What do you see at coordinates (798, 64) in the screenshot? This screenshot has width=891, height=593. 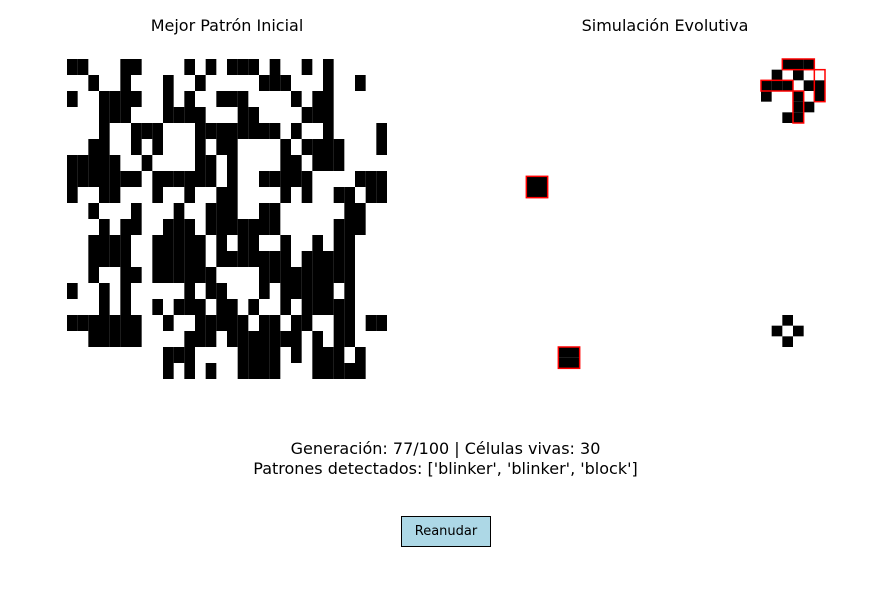 I see `pattern-highlight-blinker` at bounding box center [798, 64].